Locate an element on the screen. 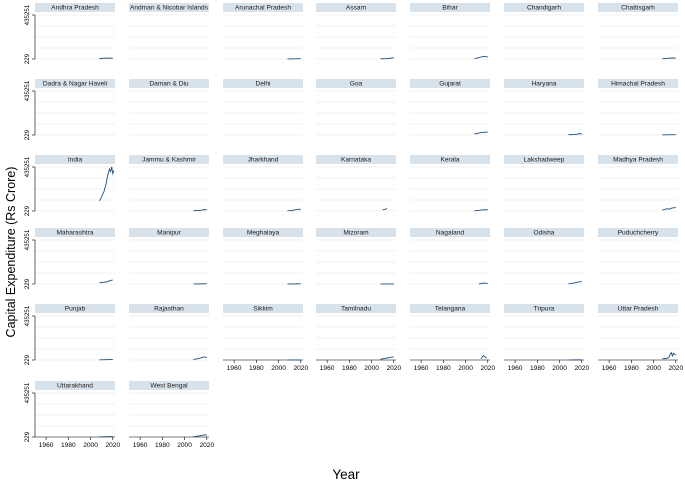  panel-title: Odisha is located at coordinates (544, 233).